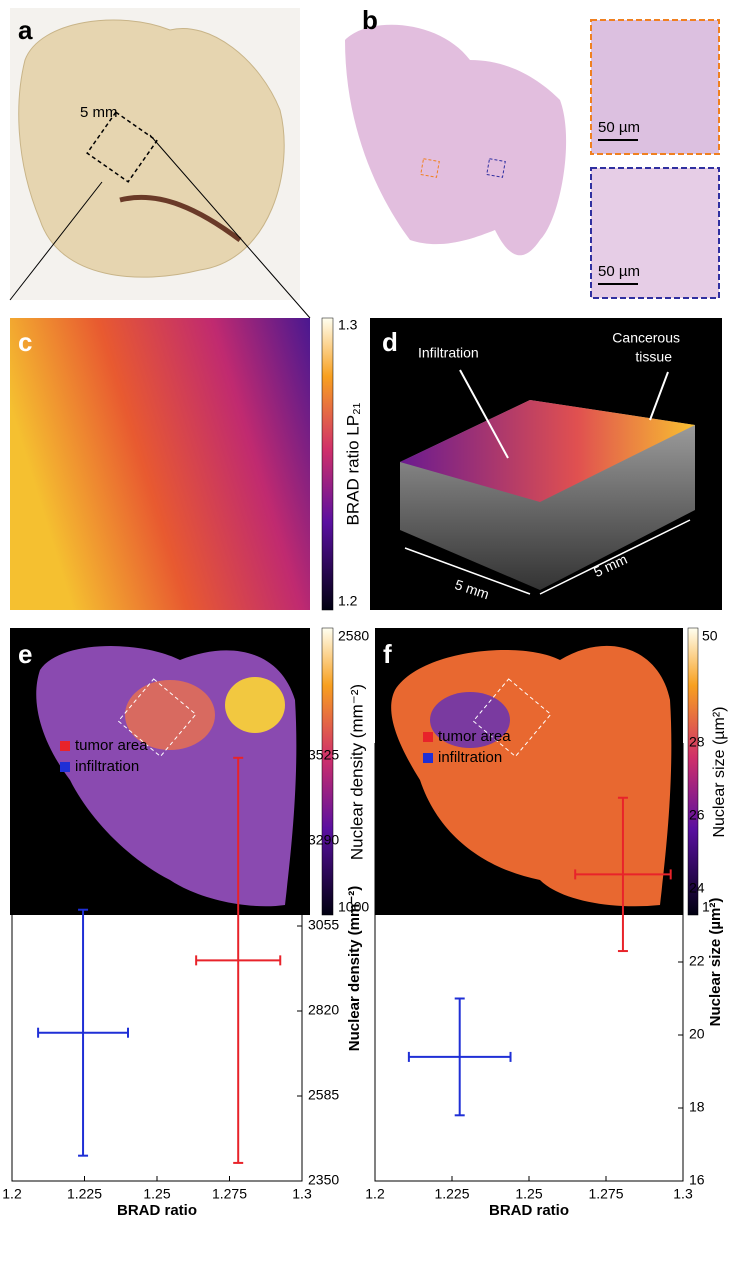 This screenshot has height=1279, width=730. What do you see at coordinates (547, 451) in the screenshot?
I see `volume-top` at bounding box center [547, 451].